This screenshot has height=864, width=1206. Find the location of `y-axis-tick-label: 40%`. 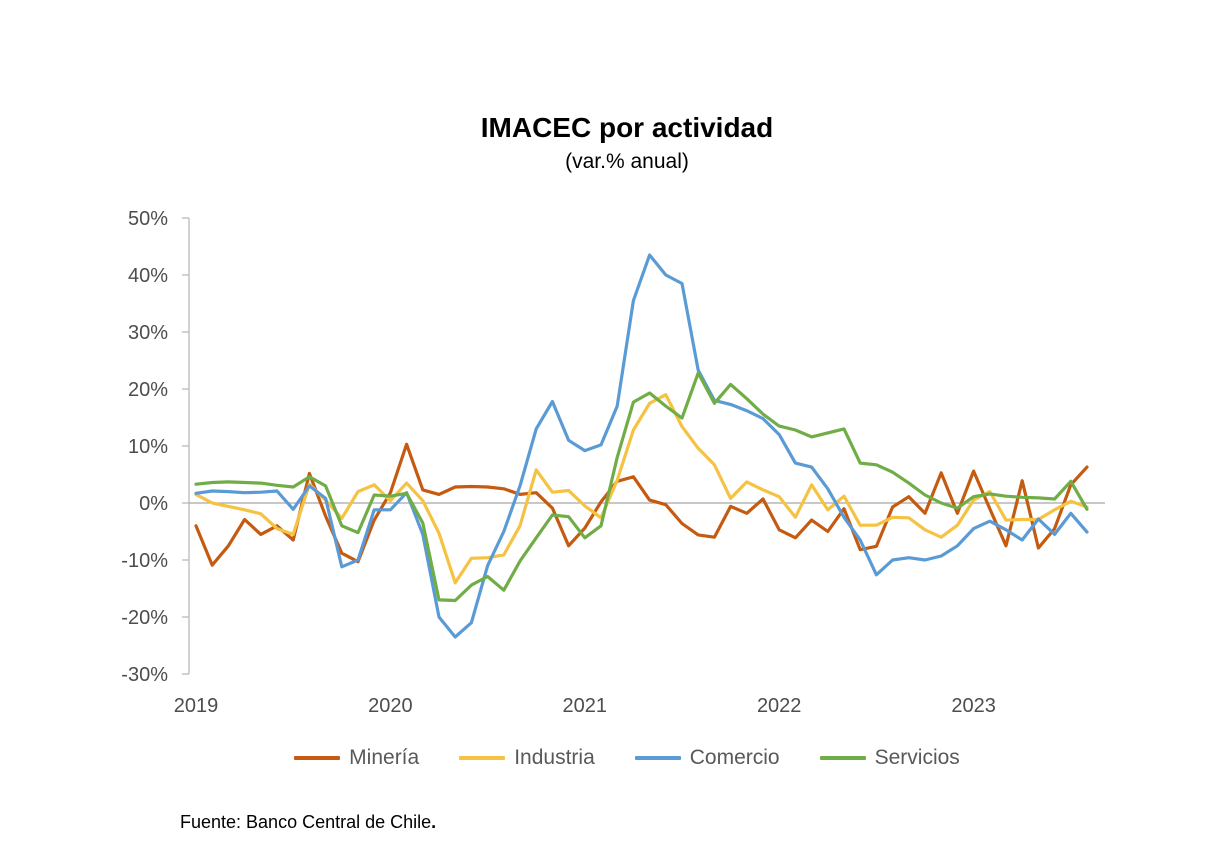

y-axis-tick-label: 40% is located at coordinates (148, 276).